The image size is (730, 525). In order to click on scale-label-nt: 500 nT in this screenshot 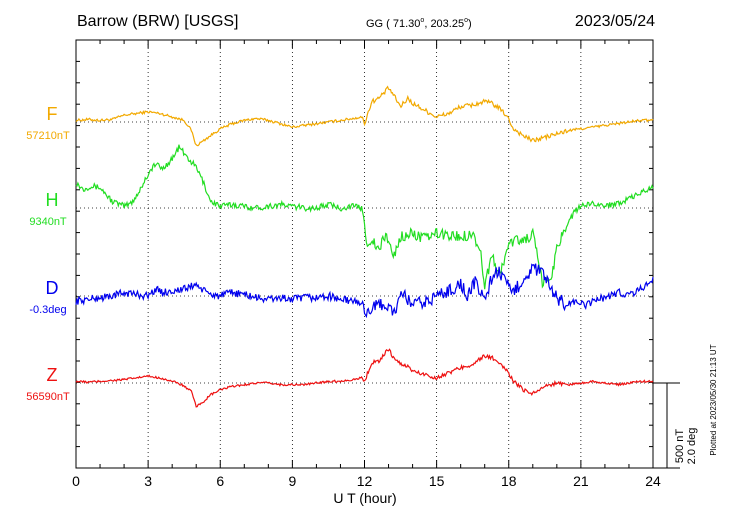, I will do `click(680, 446)`.